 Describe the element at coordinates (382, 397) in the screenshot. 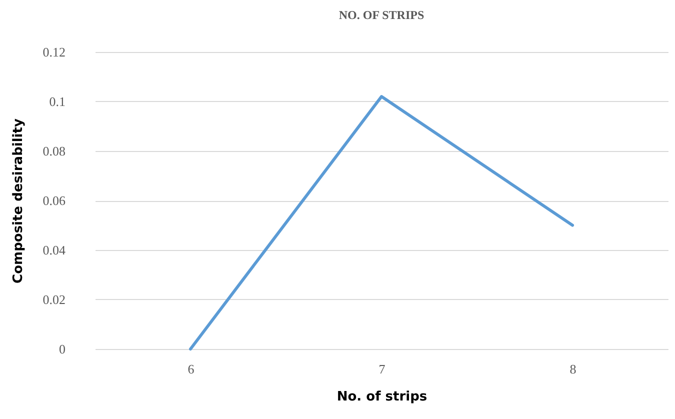

I see `x-axis-title: No. of strips` at that location.